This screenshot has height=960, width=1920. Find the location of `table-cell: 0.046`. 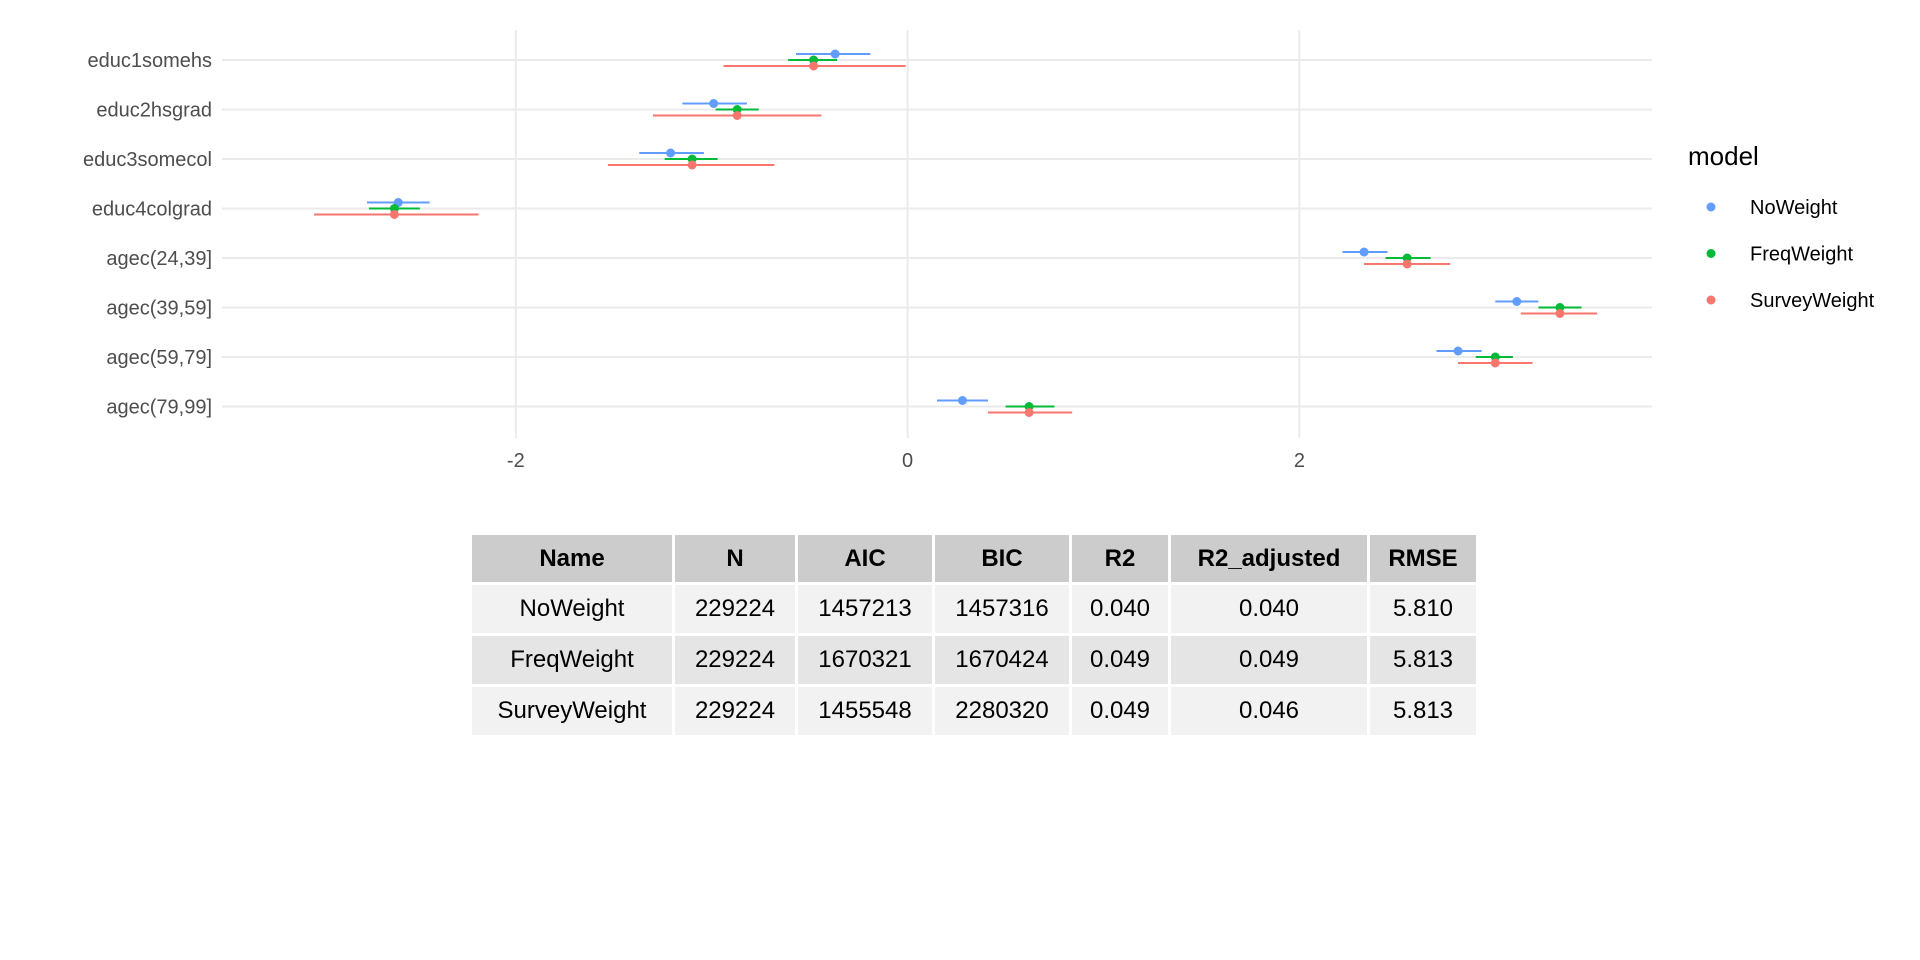

table-cell: 0.046 is located at coordinates (1269, 711).